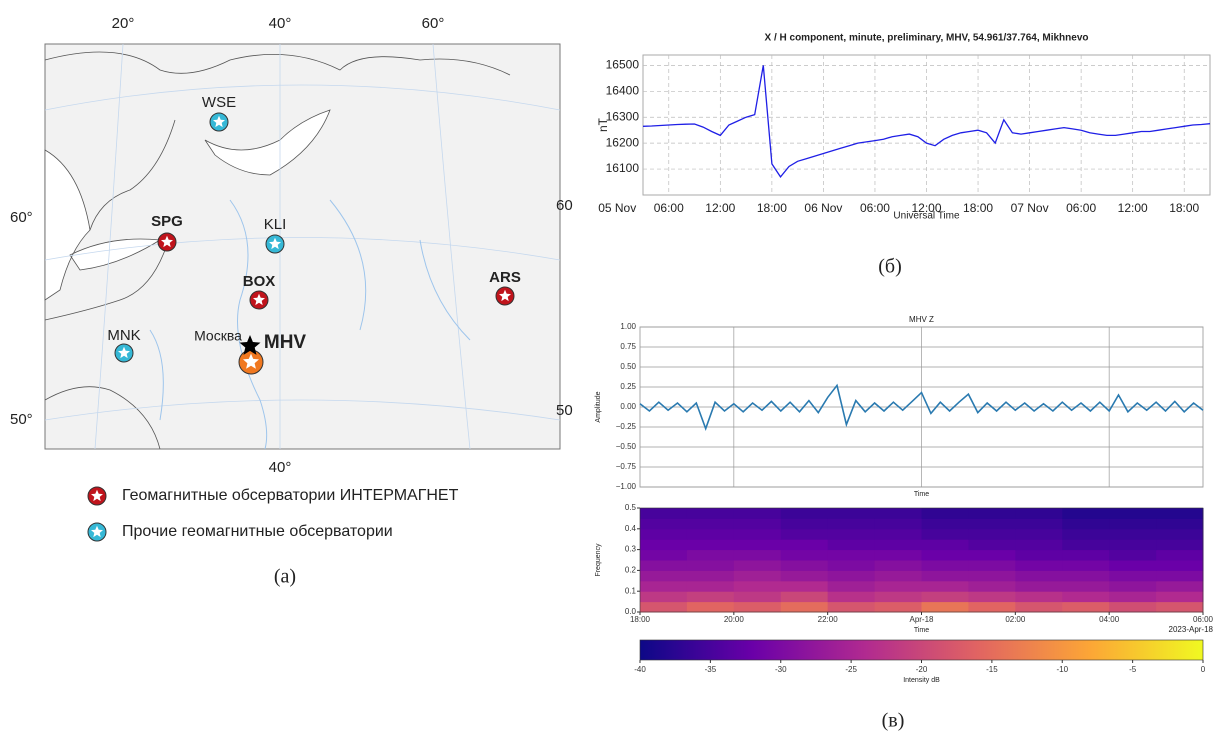  What do you see at coordinates (828, 619) in the screenshot?
I see `x-tick-label: 22:00` at bounding box center [828, 619].